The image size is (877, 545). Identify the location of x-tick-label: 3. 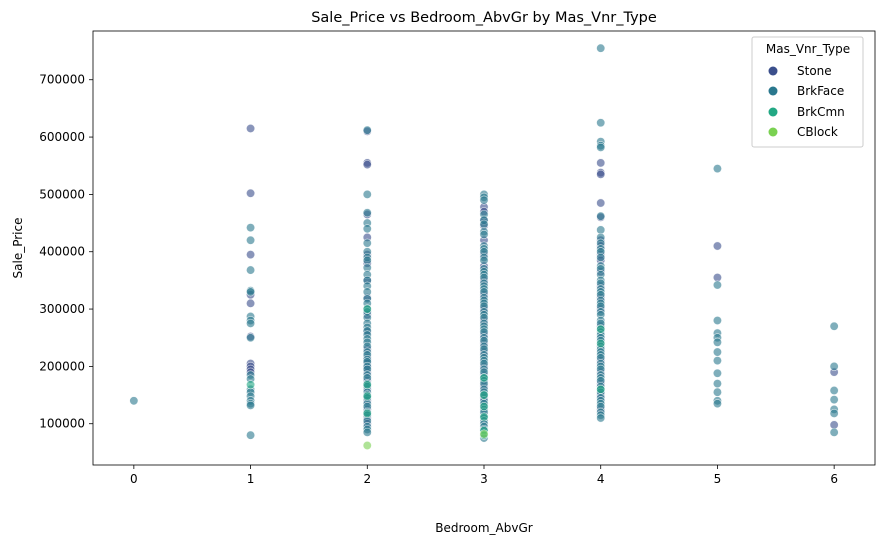
(484, 479).